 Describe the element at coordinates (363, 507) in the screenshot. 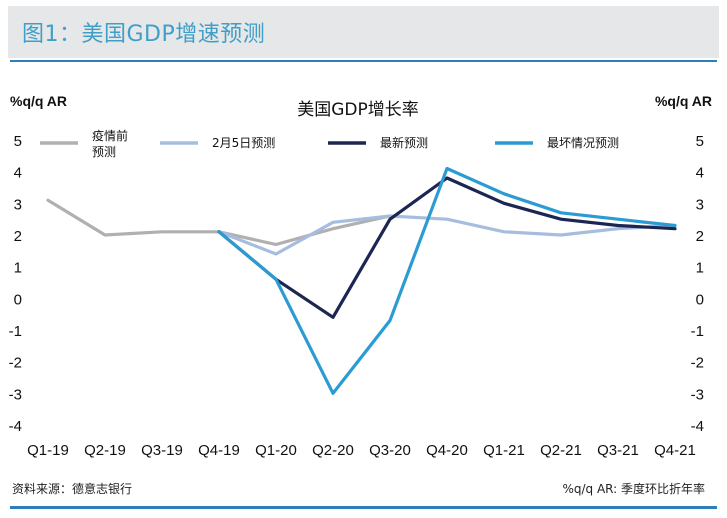

I see `bottom-divider` at that location.